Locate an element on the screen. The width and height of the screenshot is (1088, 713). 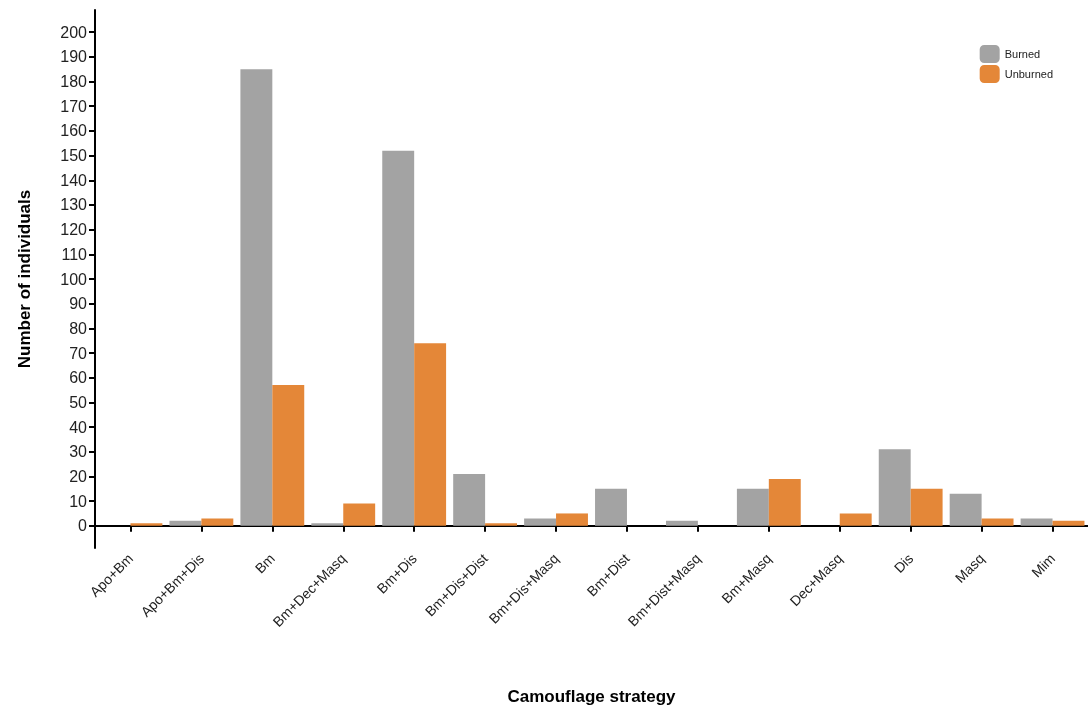
y-tick-label: 50 is located at coordinates (78, 402).